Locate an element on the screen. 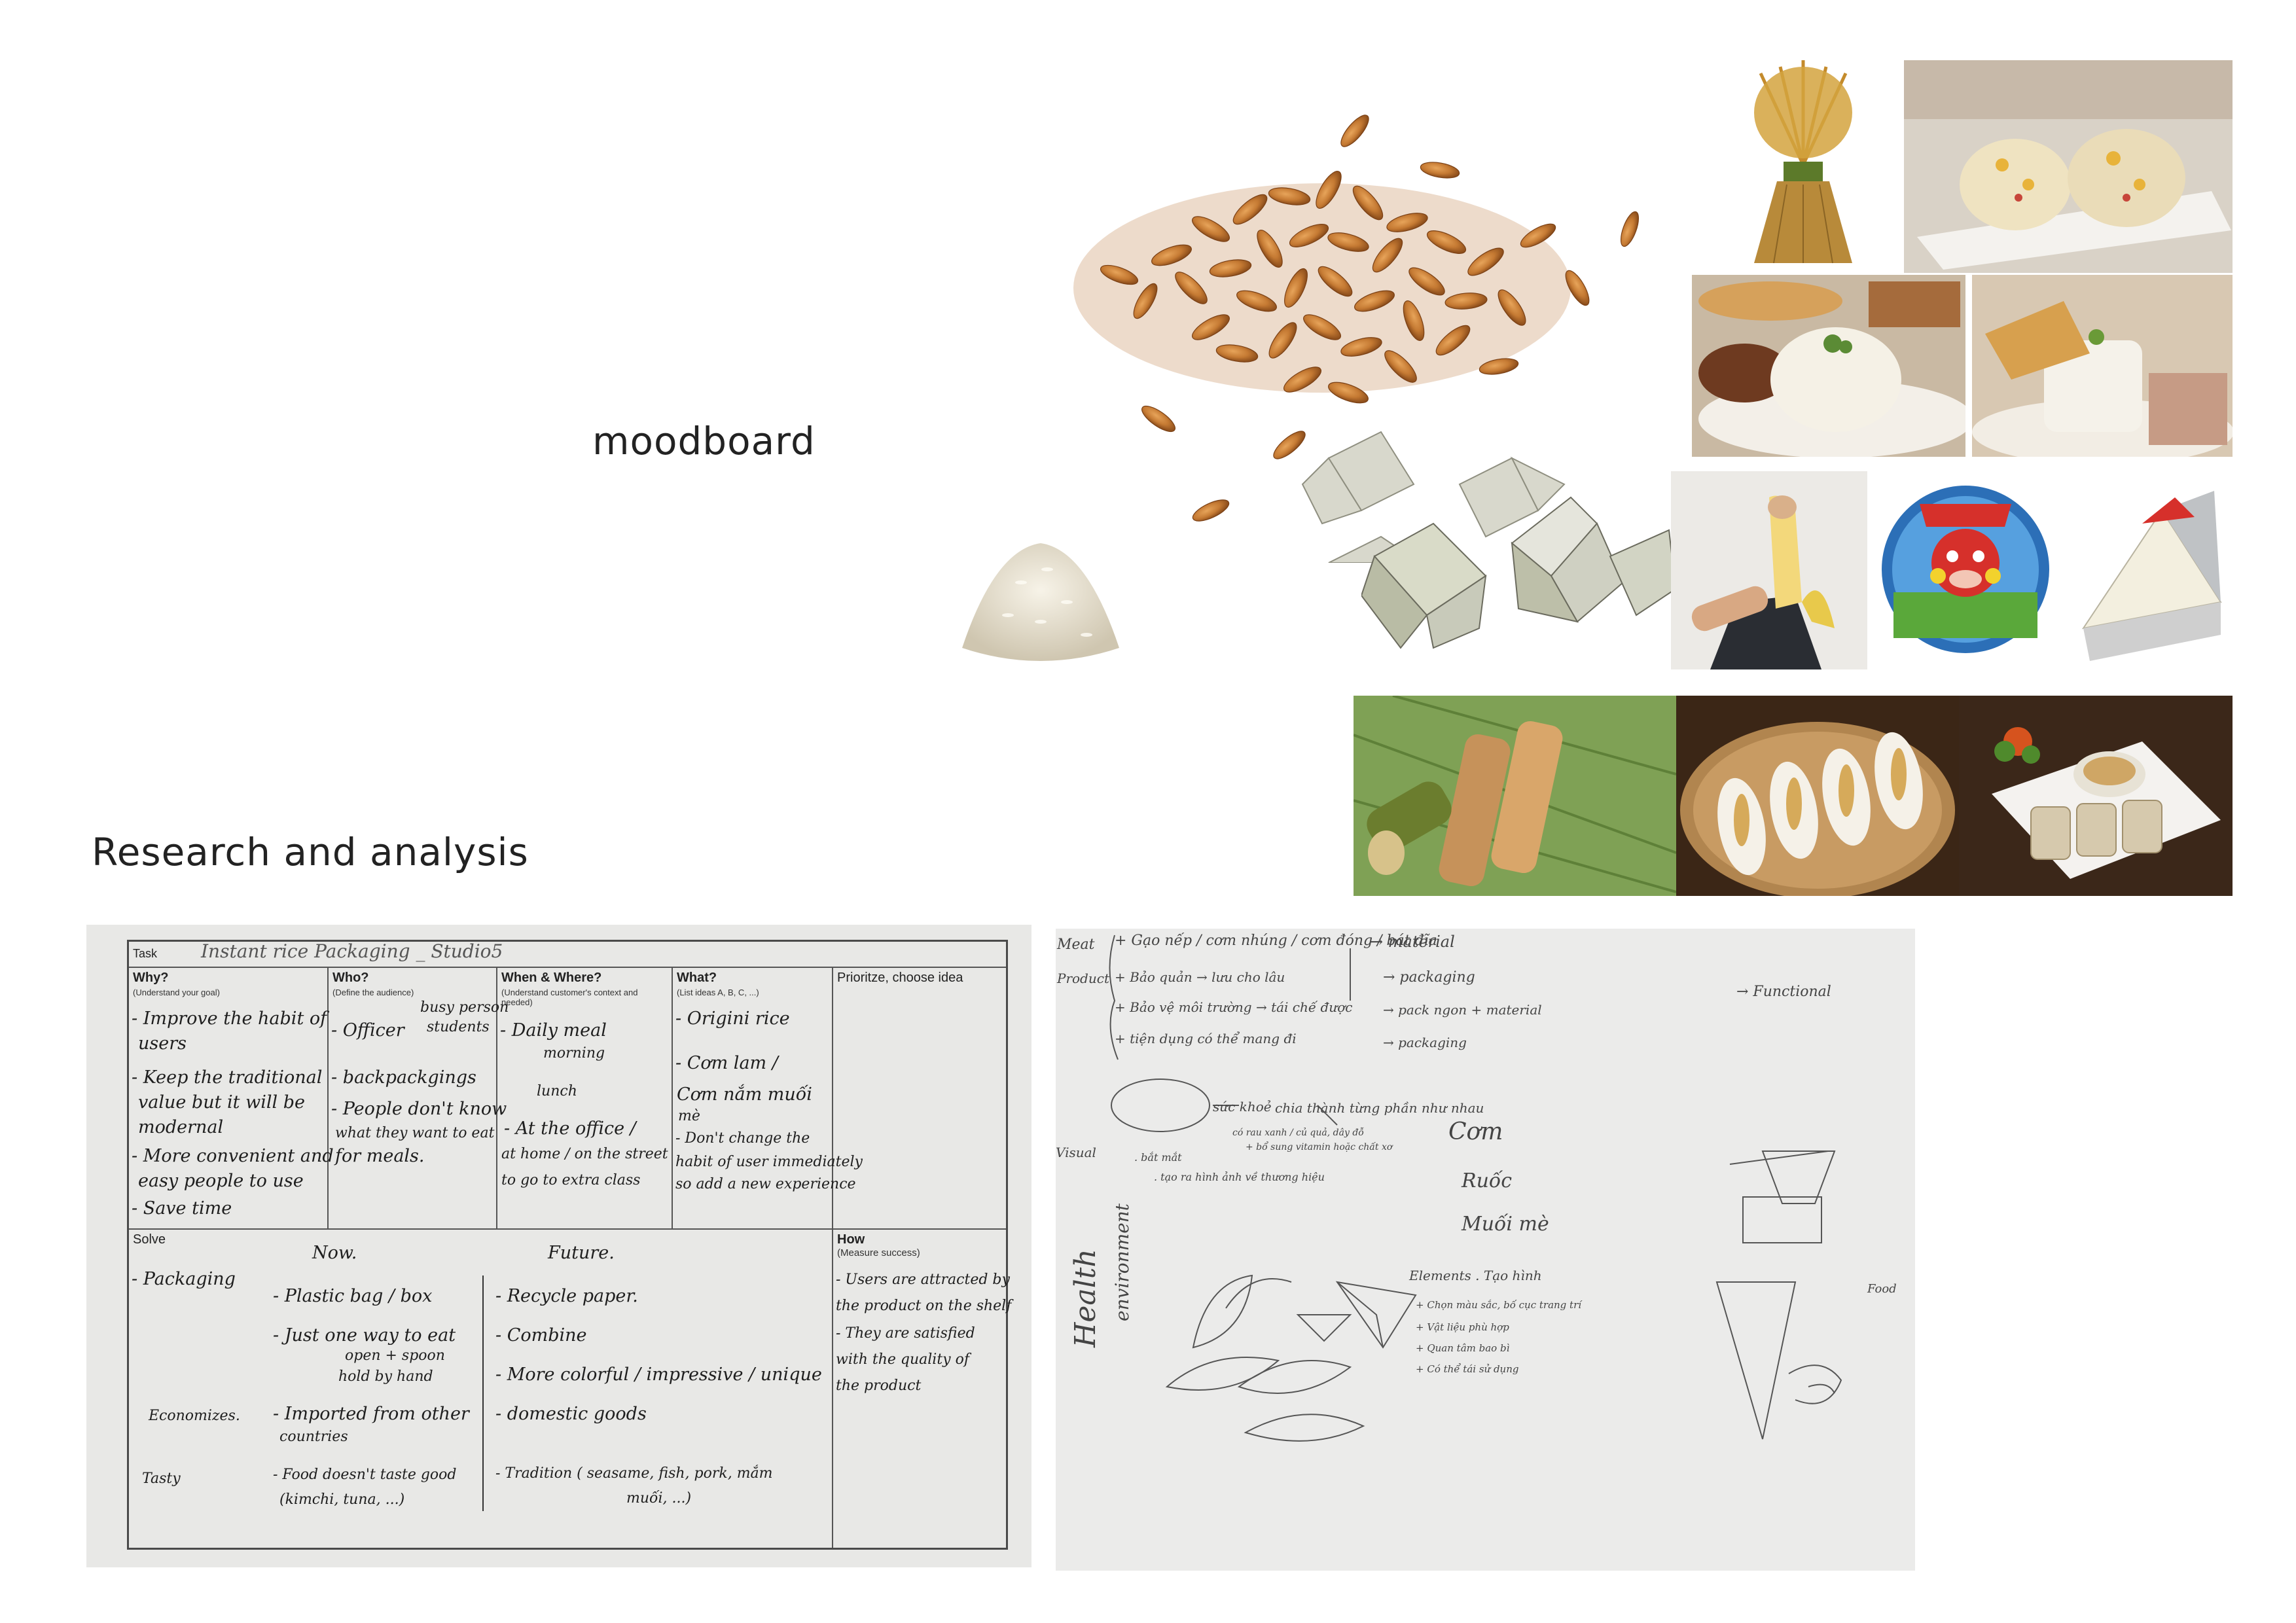 Image resolution: width=2296 pixels, height=1623 pixels. how-note: - They are satisfied is located at coordinates (906, 1333).